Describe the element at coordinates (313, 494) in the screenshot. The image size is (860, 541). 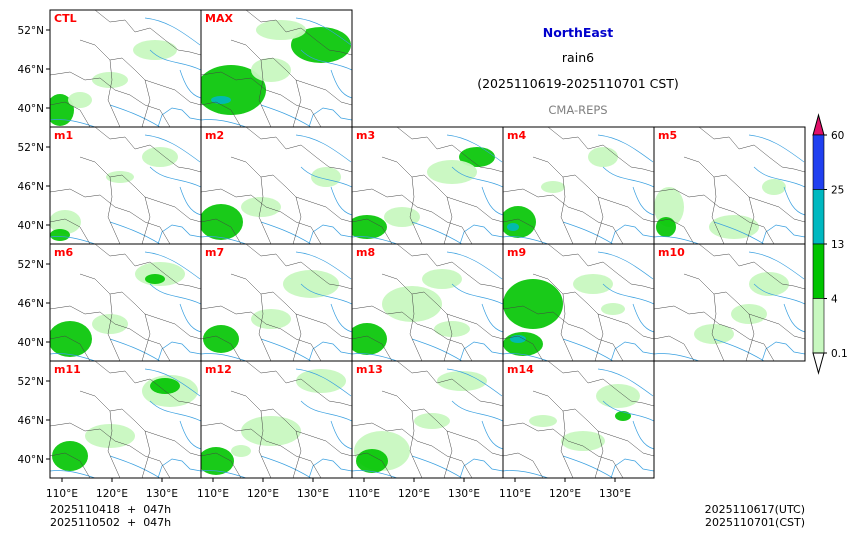
I see `lon-tick-label: 130°E` at that location.